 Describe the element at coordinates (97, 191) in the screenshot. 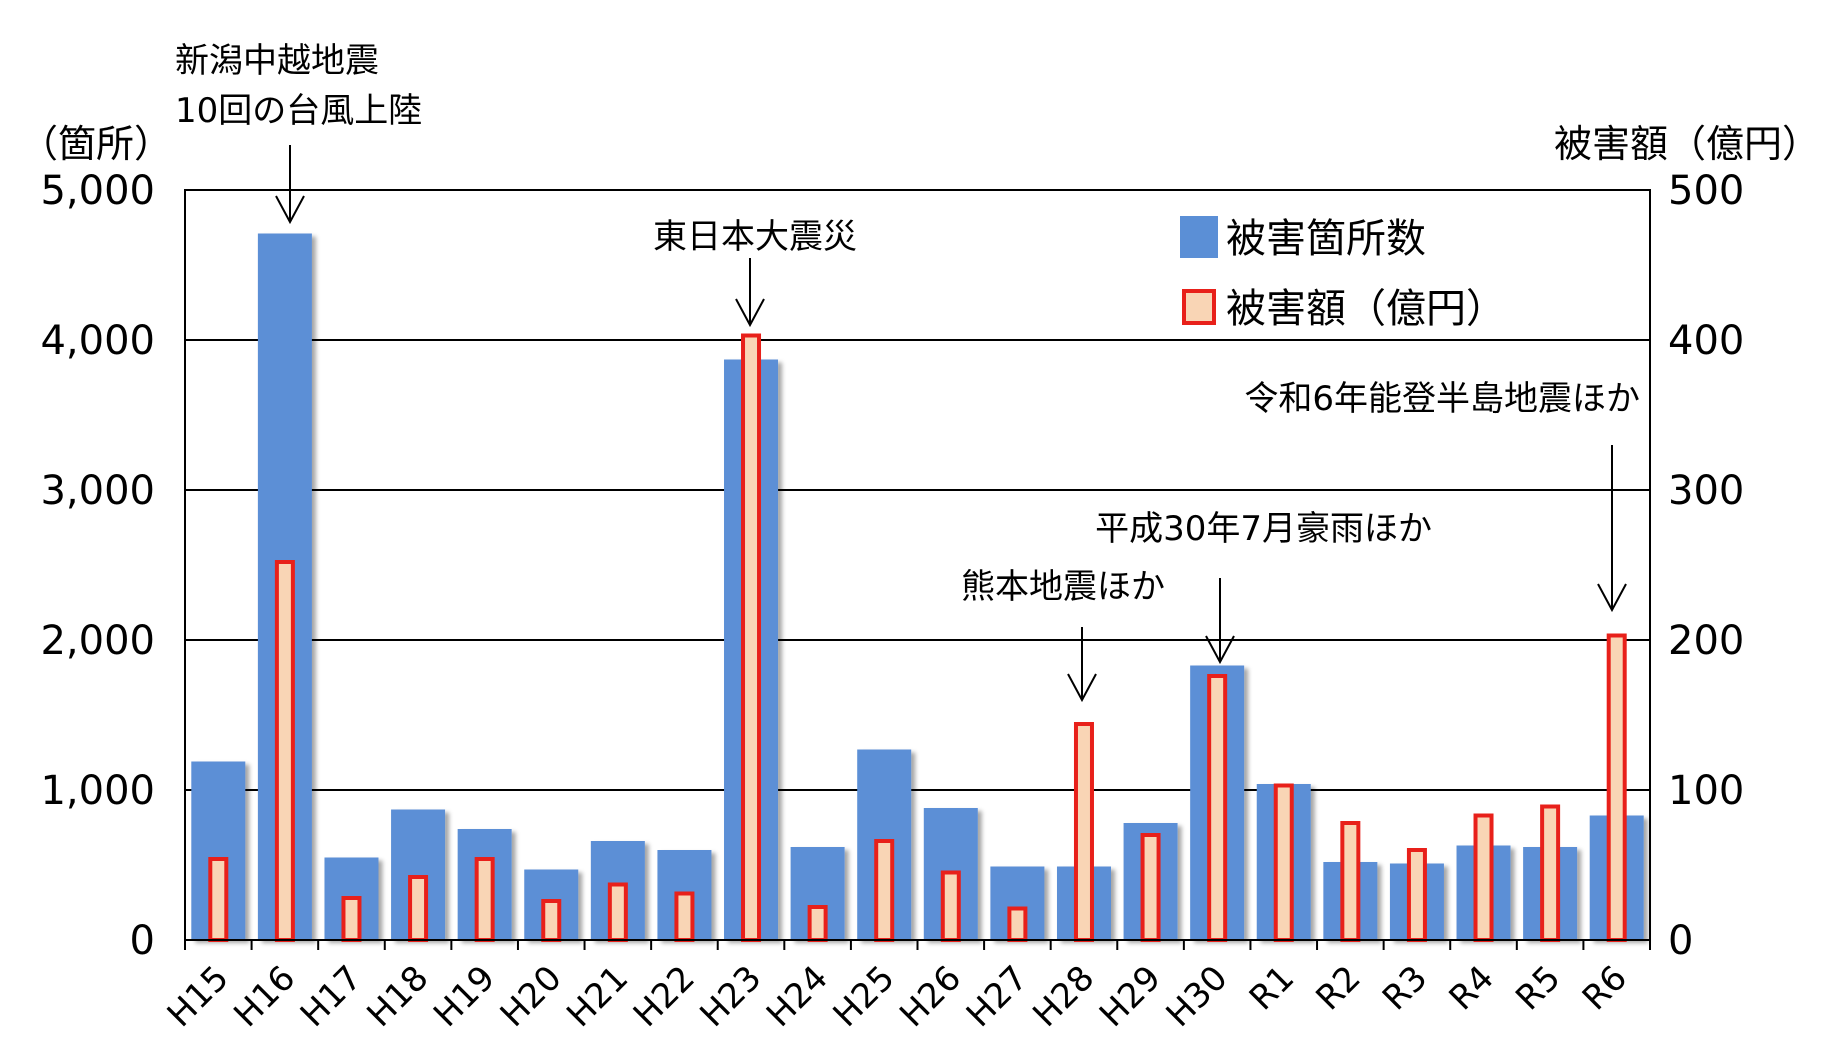

I see `left-tick-label: 5,000` at that location.